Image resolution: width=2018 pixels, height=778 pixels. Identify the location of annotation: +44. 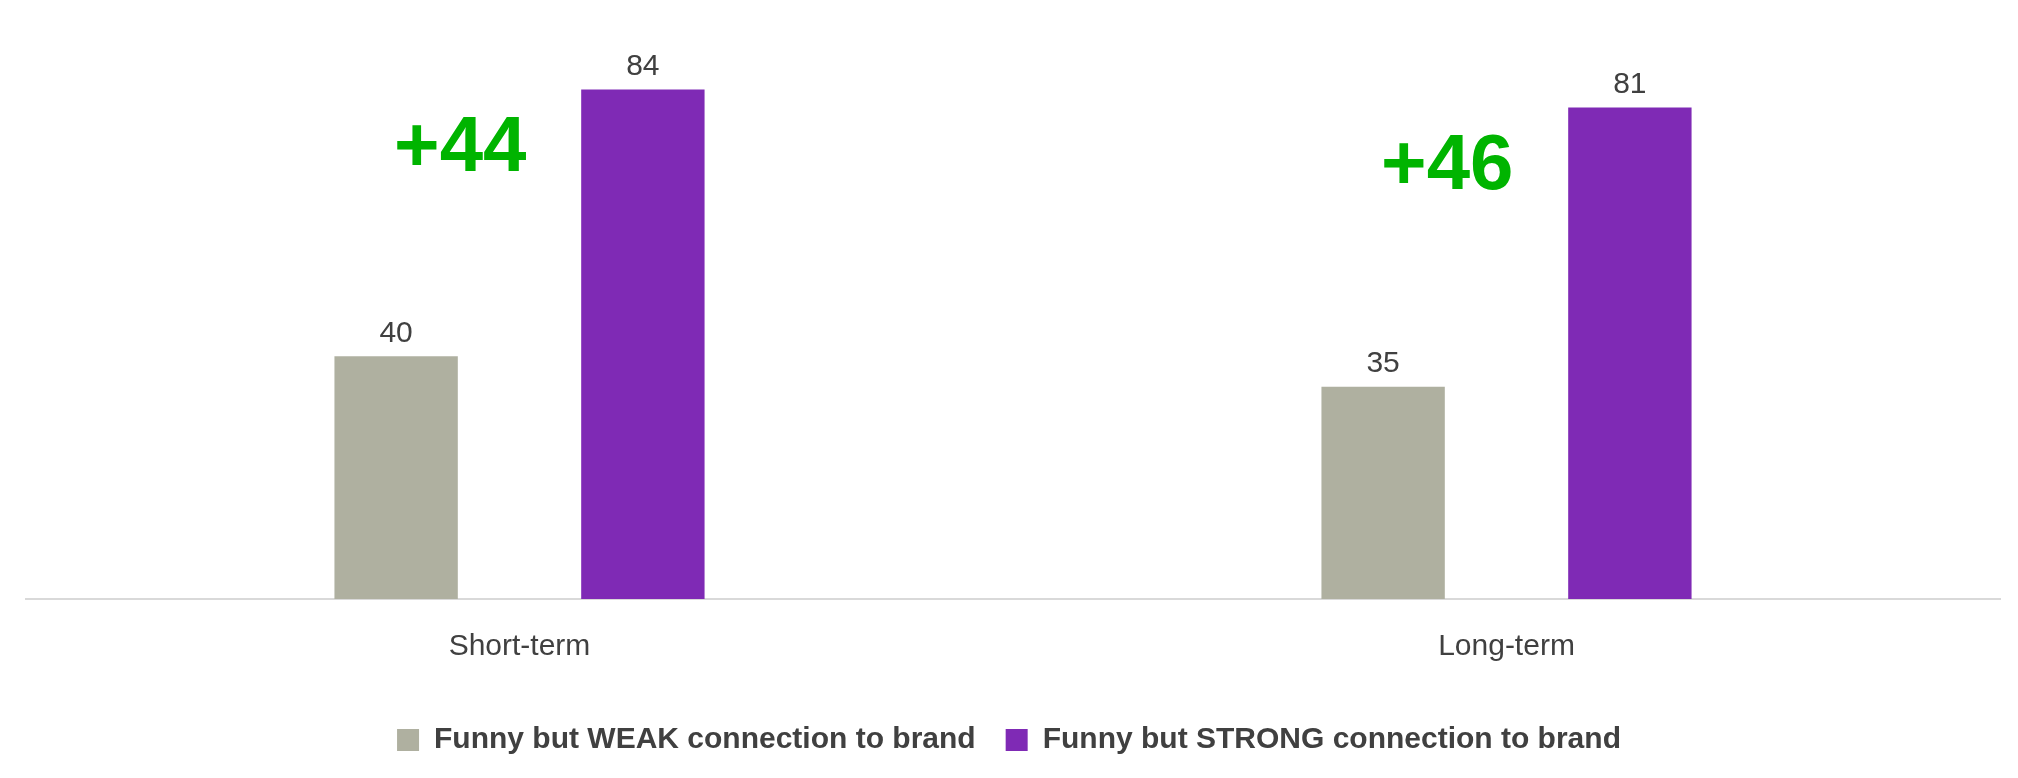
(460, 143).